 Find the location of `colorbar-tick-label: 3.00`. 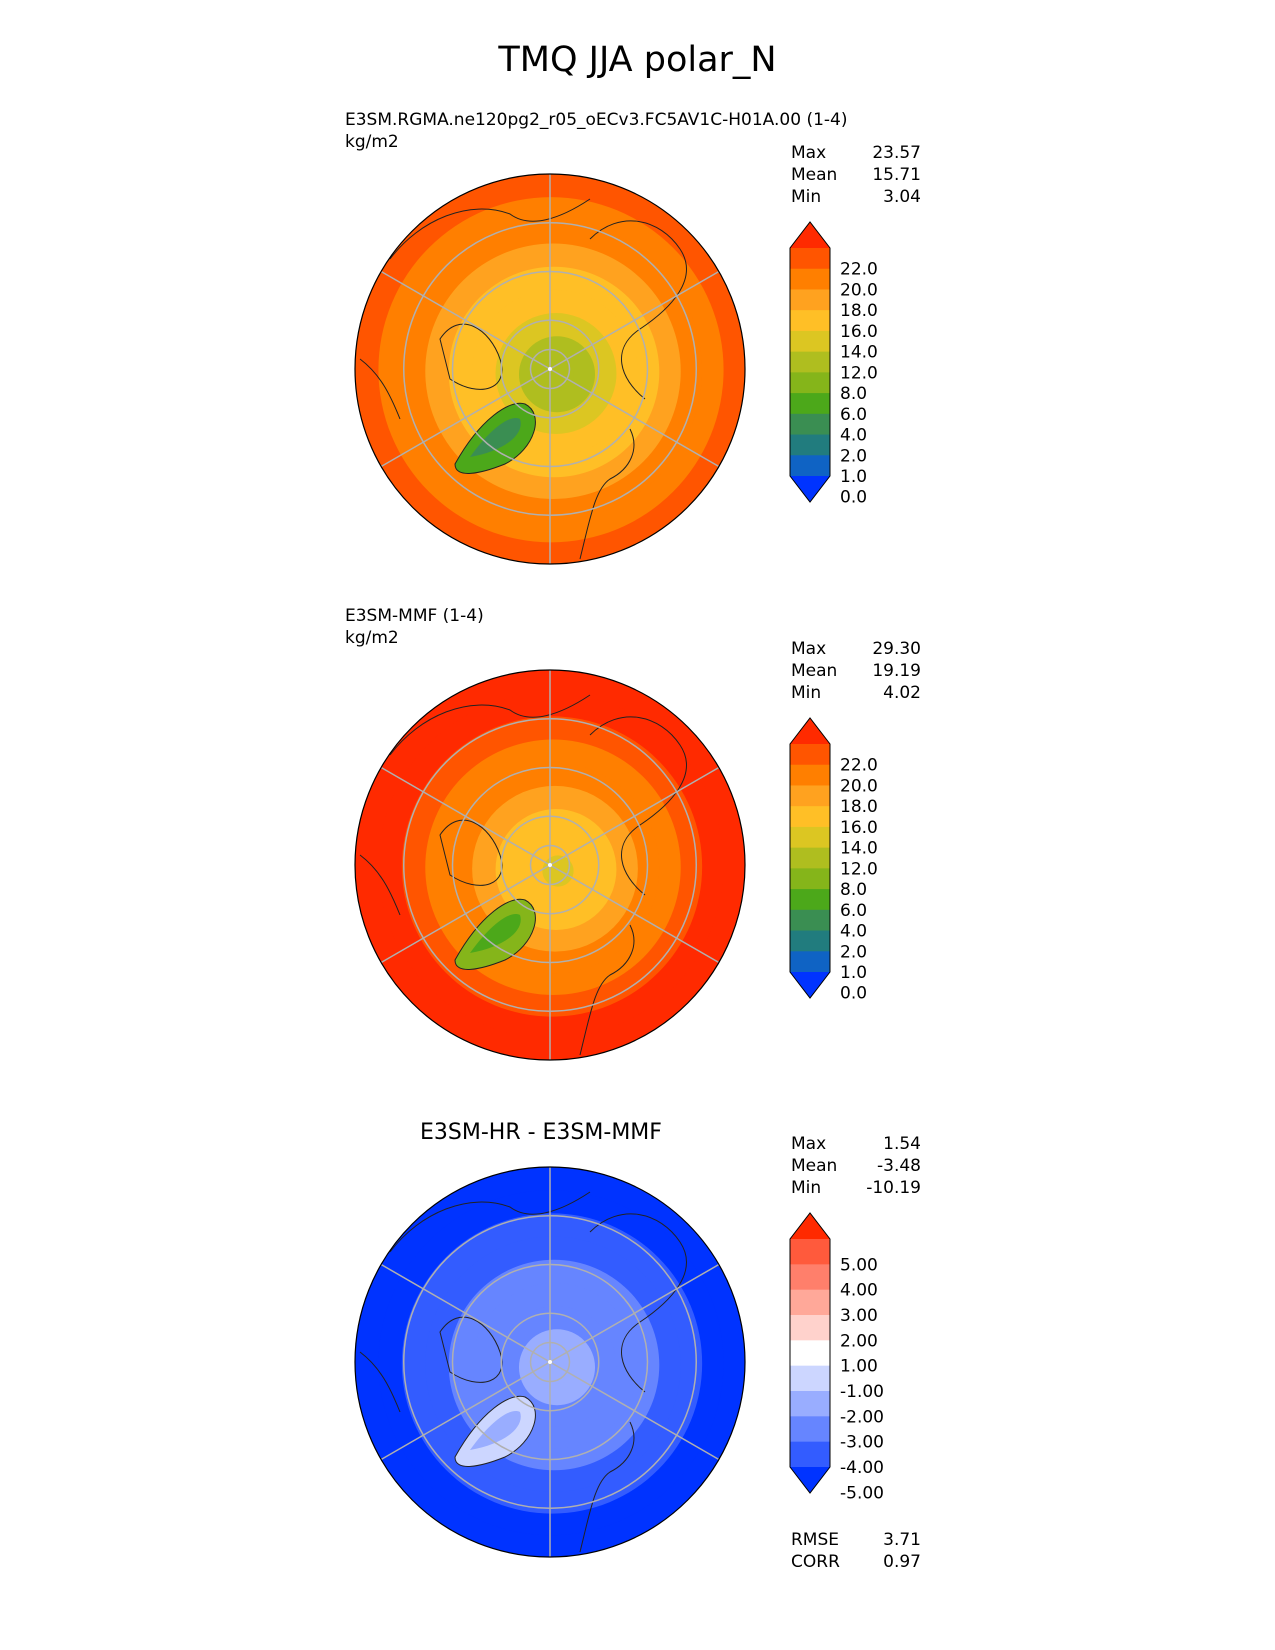

colorbar-tick-label: 3.00 is located at coordinates (859, 1316).